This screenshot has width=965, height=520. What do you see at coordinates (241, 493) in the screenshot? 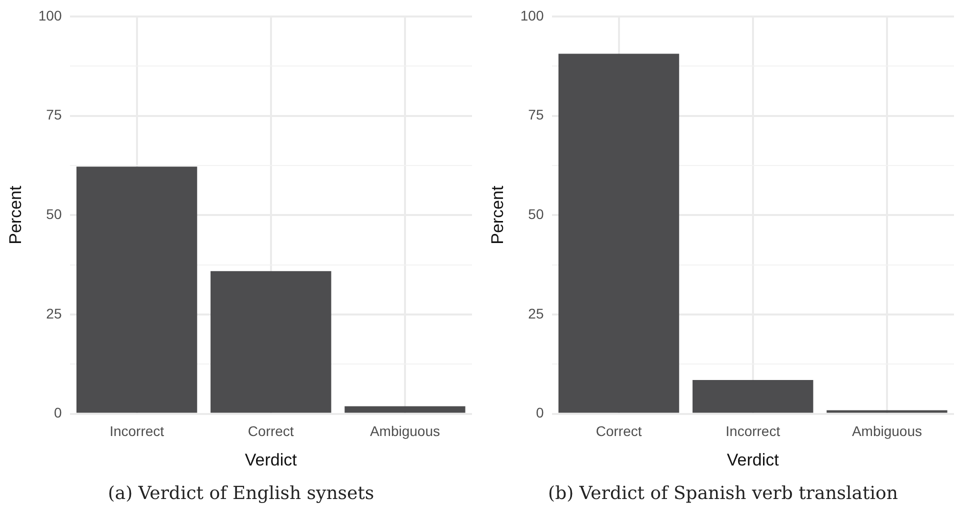
I see `text: (a) Verdict of English synsets` at bounding box center [241, 493].